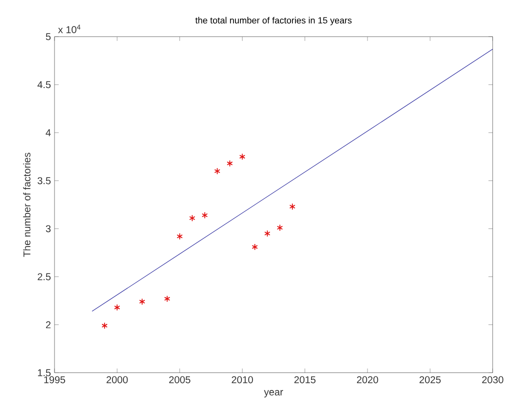 This screenshot has height=404, width=507. What do you see at coordinates (48, 228) in the screenshot?
I see `y-tick-label: 3` at bounding box center [48, 228].